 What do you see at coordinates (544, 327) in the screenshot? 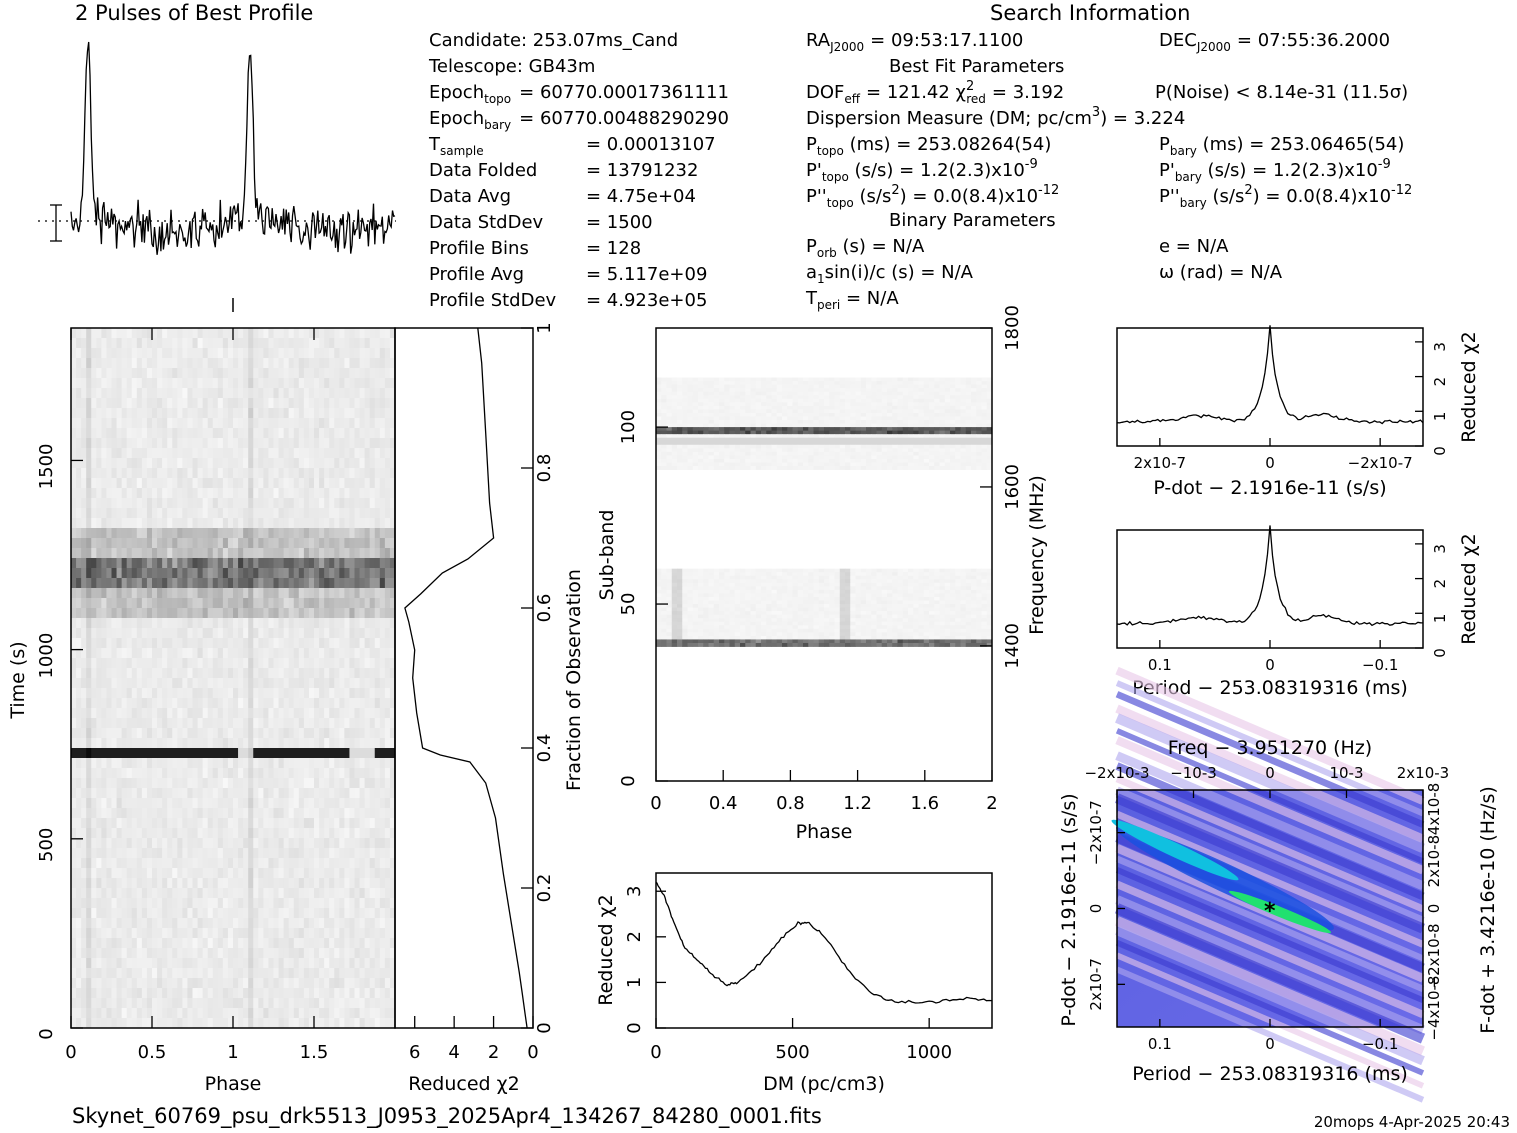
I see `chi-fraction-ytick: 1` at bounding box center [544, 327].